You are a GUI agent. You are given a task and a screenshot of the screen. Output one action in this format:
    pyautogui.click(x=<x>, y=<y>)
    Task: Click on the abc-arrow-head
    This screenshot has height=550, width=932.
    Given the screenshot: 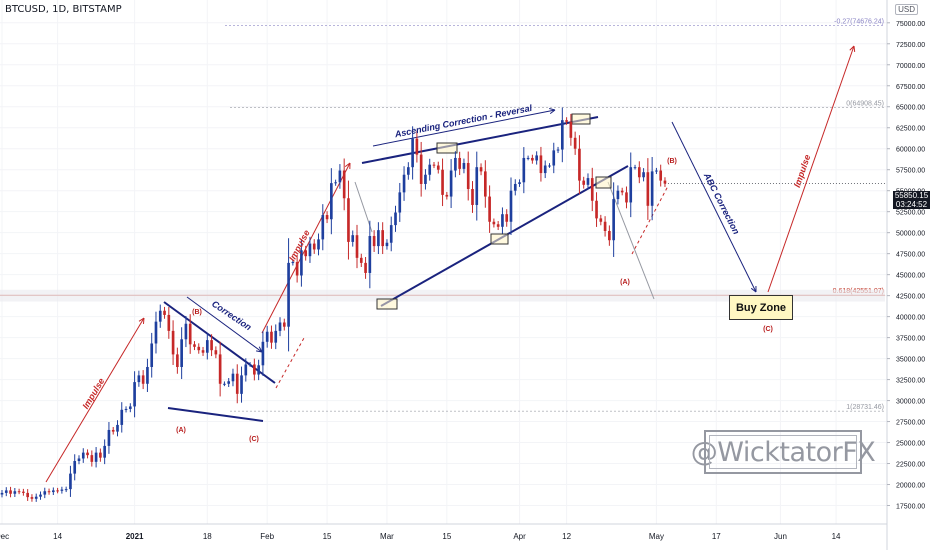 What is the action you would take?
    pyautogui.click(x=753, y=289)
    